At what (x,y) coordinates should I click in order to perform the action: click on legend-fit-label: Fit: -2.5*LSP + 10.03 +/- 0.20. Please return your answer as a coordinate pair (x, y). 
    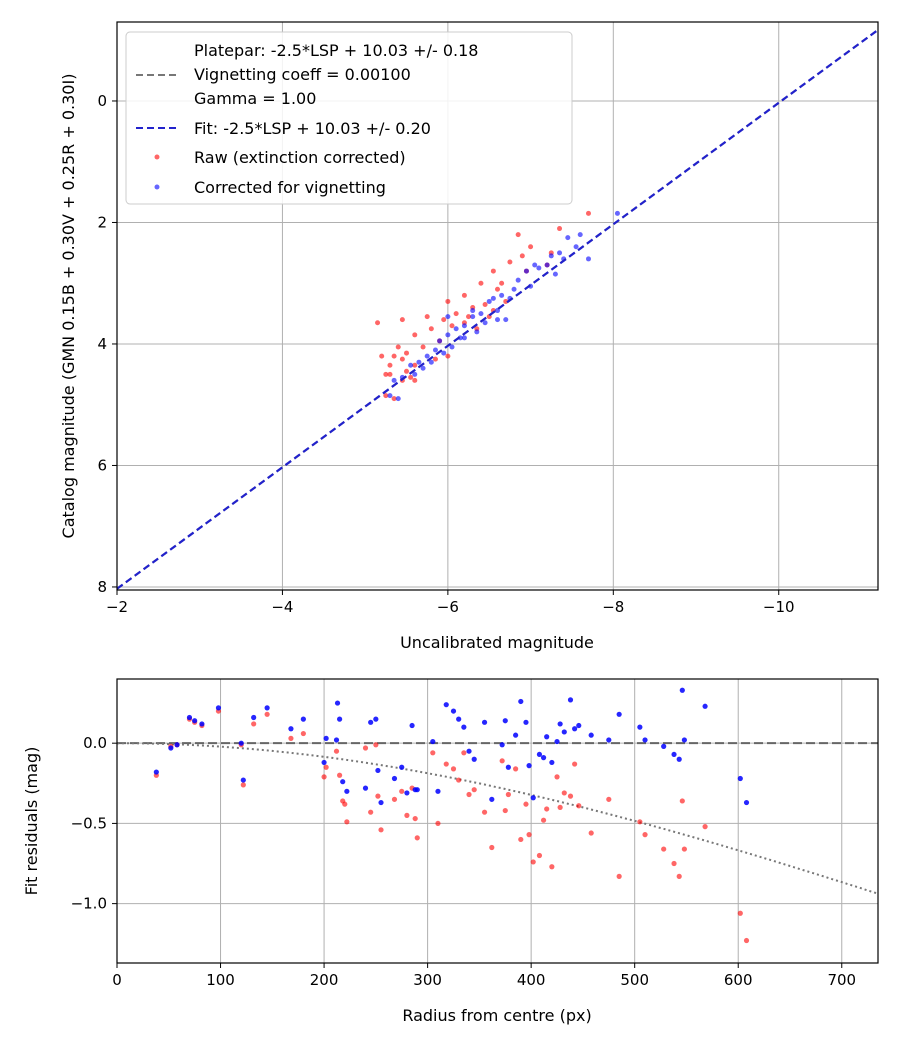
    Looking at the image, I should click on (312, 128).